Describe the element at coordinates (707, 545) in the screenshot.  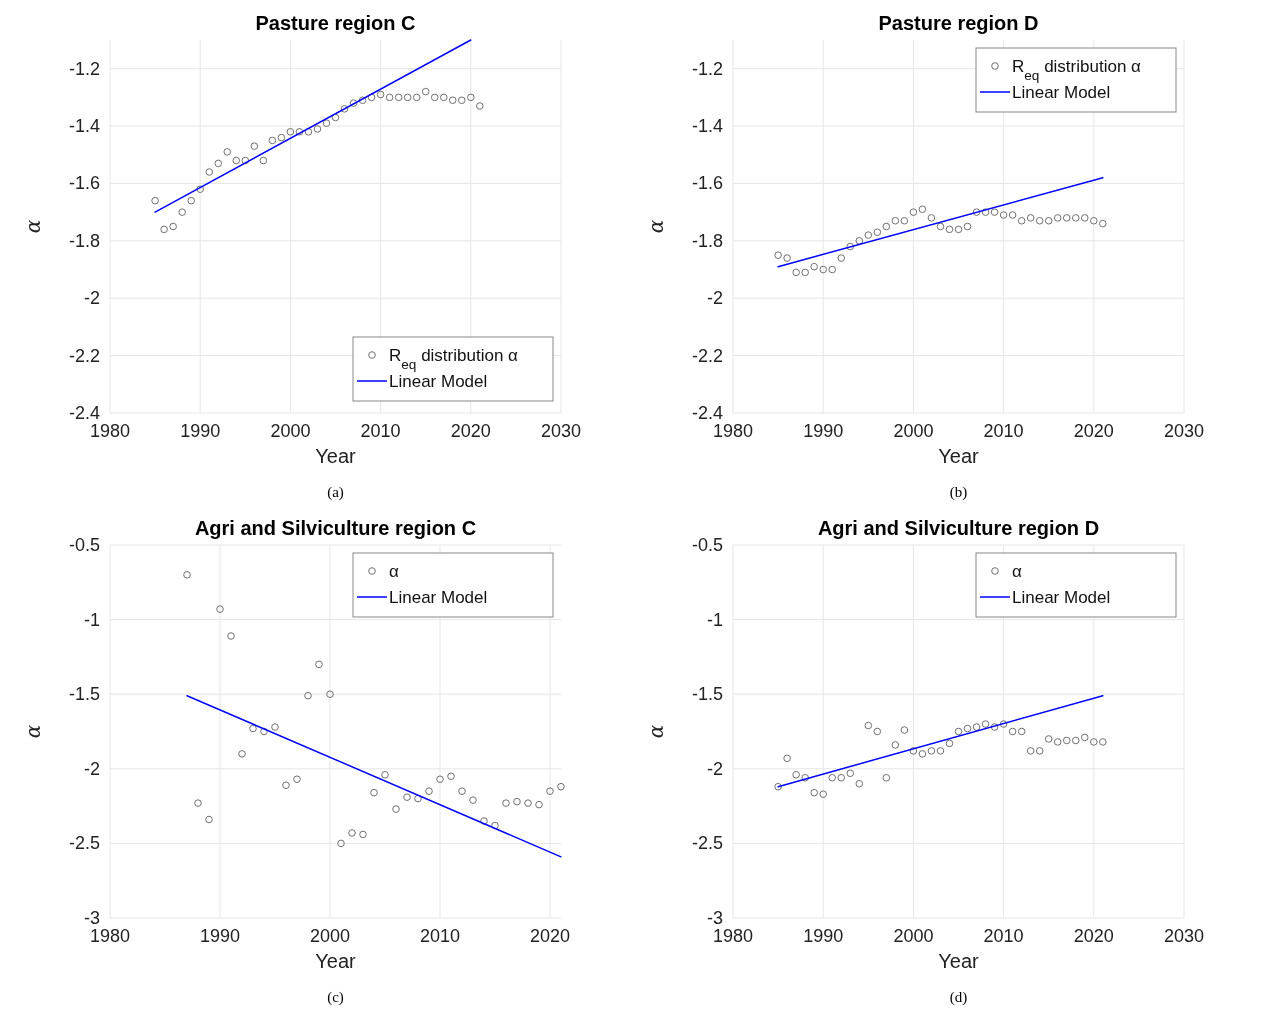
I see `y-tick-label: -0.5` at that location.